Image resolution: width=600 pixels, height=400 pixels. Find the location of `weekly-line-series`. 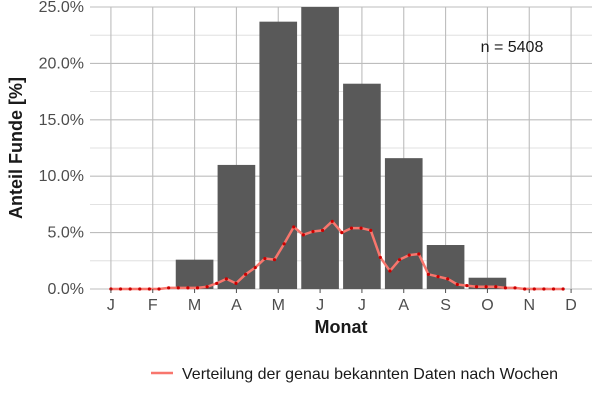

weekly-line-series is located at coordinates (337, 255).